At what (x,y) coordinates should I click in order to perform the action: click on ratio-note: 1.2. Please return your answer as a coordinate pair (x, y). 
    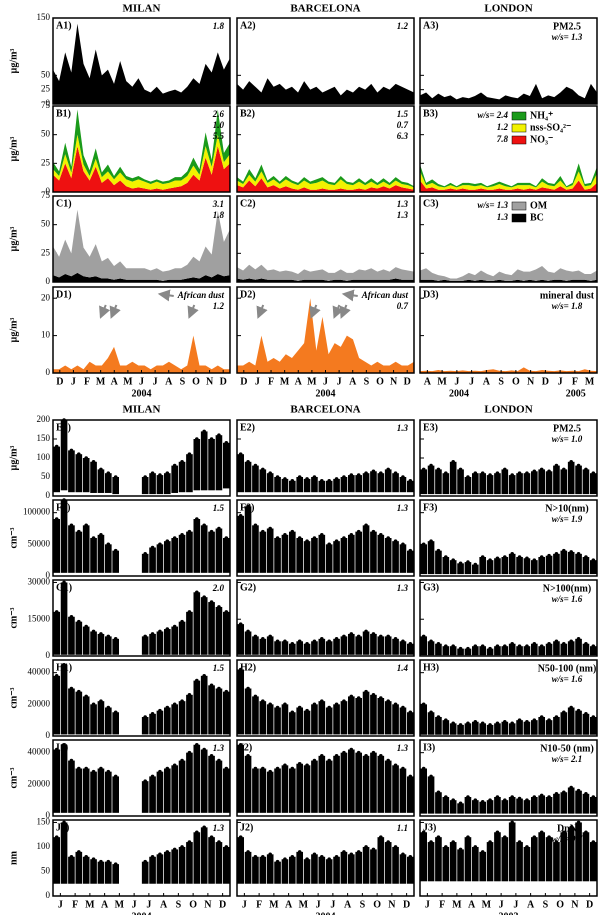
    Looking at the image, I should click on (219, 306).